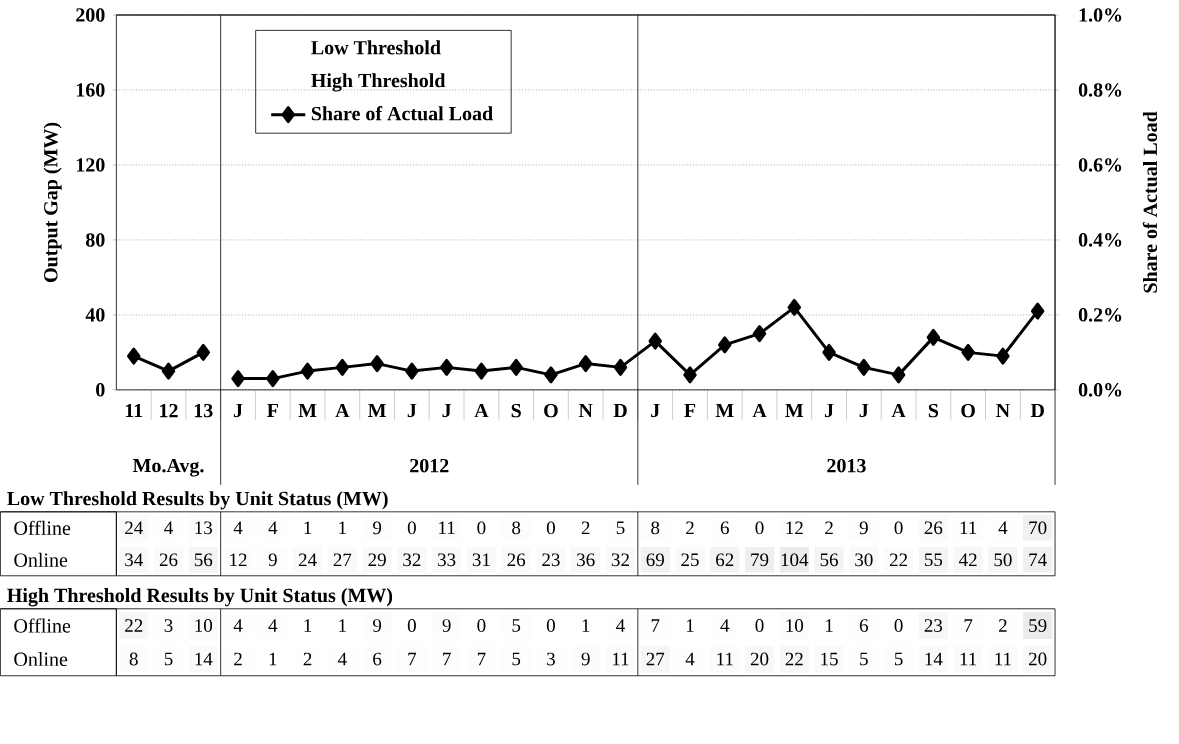  I want to click on y-axis-title: Output Gap (MW), so click(52, 202).